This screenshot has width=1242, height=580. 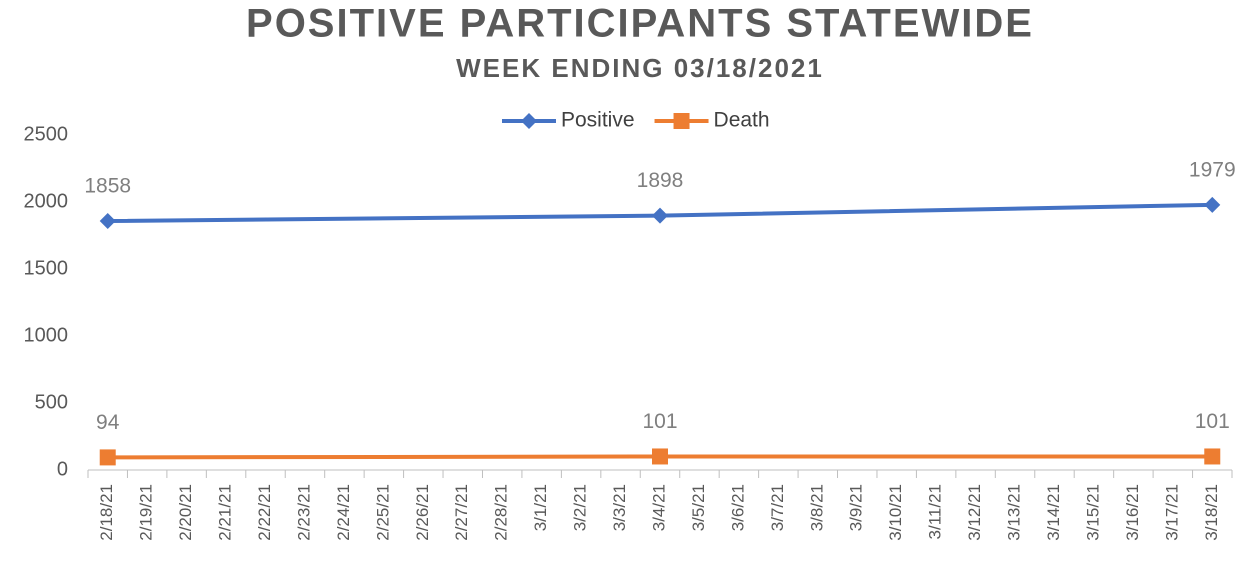 I want to click on x-tick-label: 3/4/21, so click(x=658, y=507).